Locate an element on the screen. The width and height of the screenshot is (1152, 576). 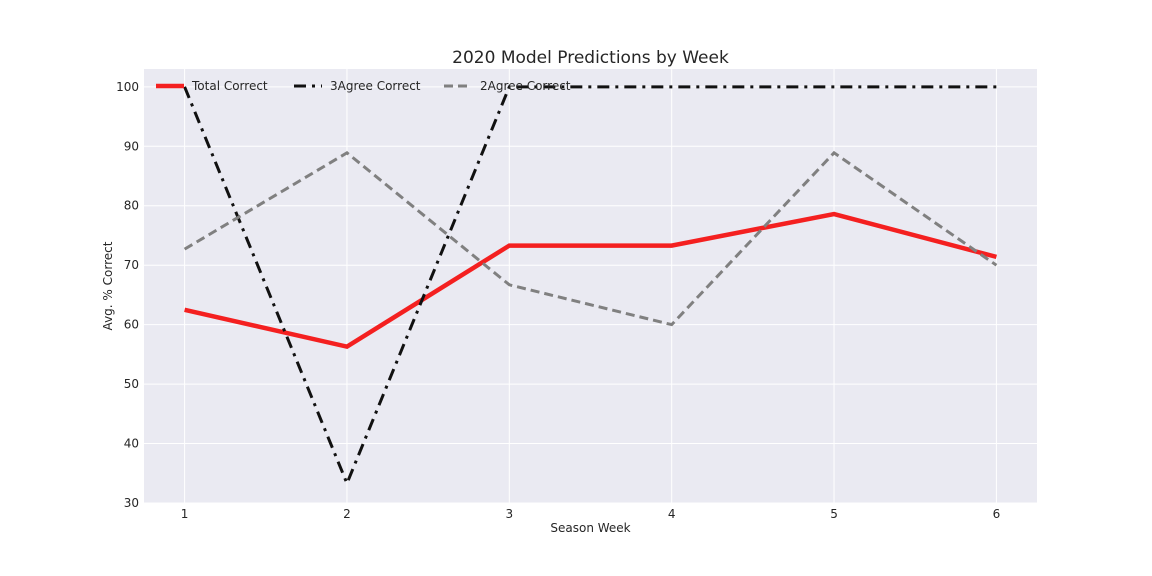
x-tick-label: 6 is located at coordinates (997, 514).